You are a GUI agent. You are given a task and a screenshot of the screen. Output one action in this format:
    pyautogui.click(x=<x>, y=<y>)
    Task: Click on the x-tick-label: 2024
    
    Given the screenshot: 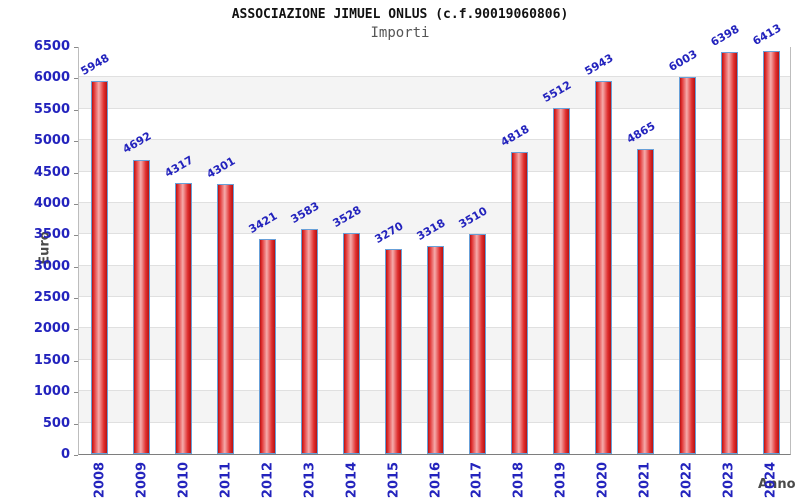 What is the action you would take?
    pyautogui.click(x=771, y=480)
    